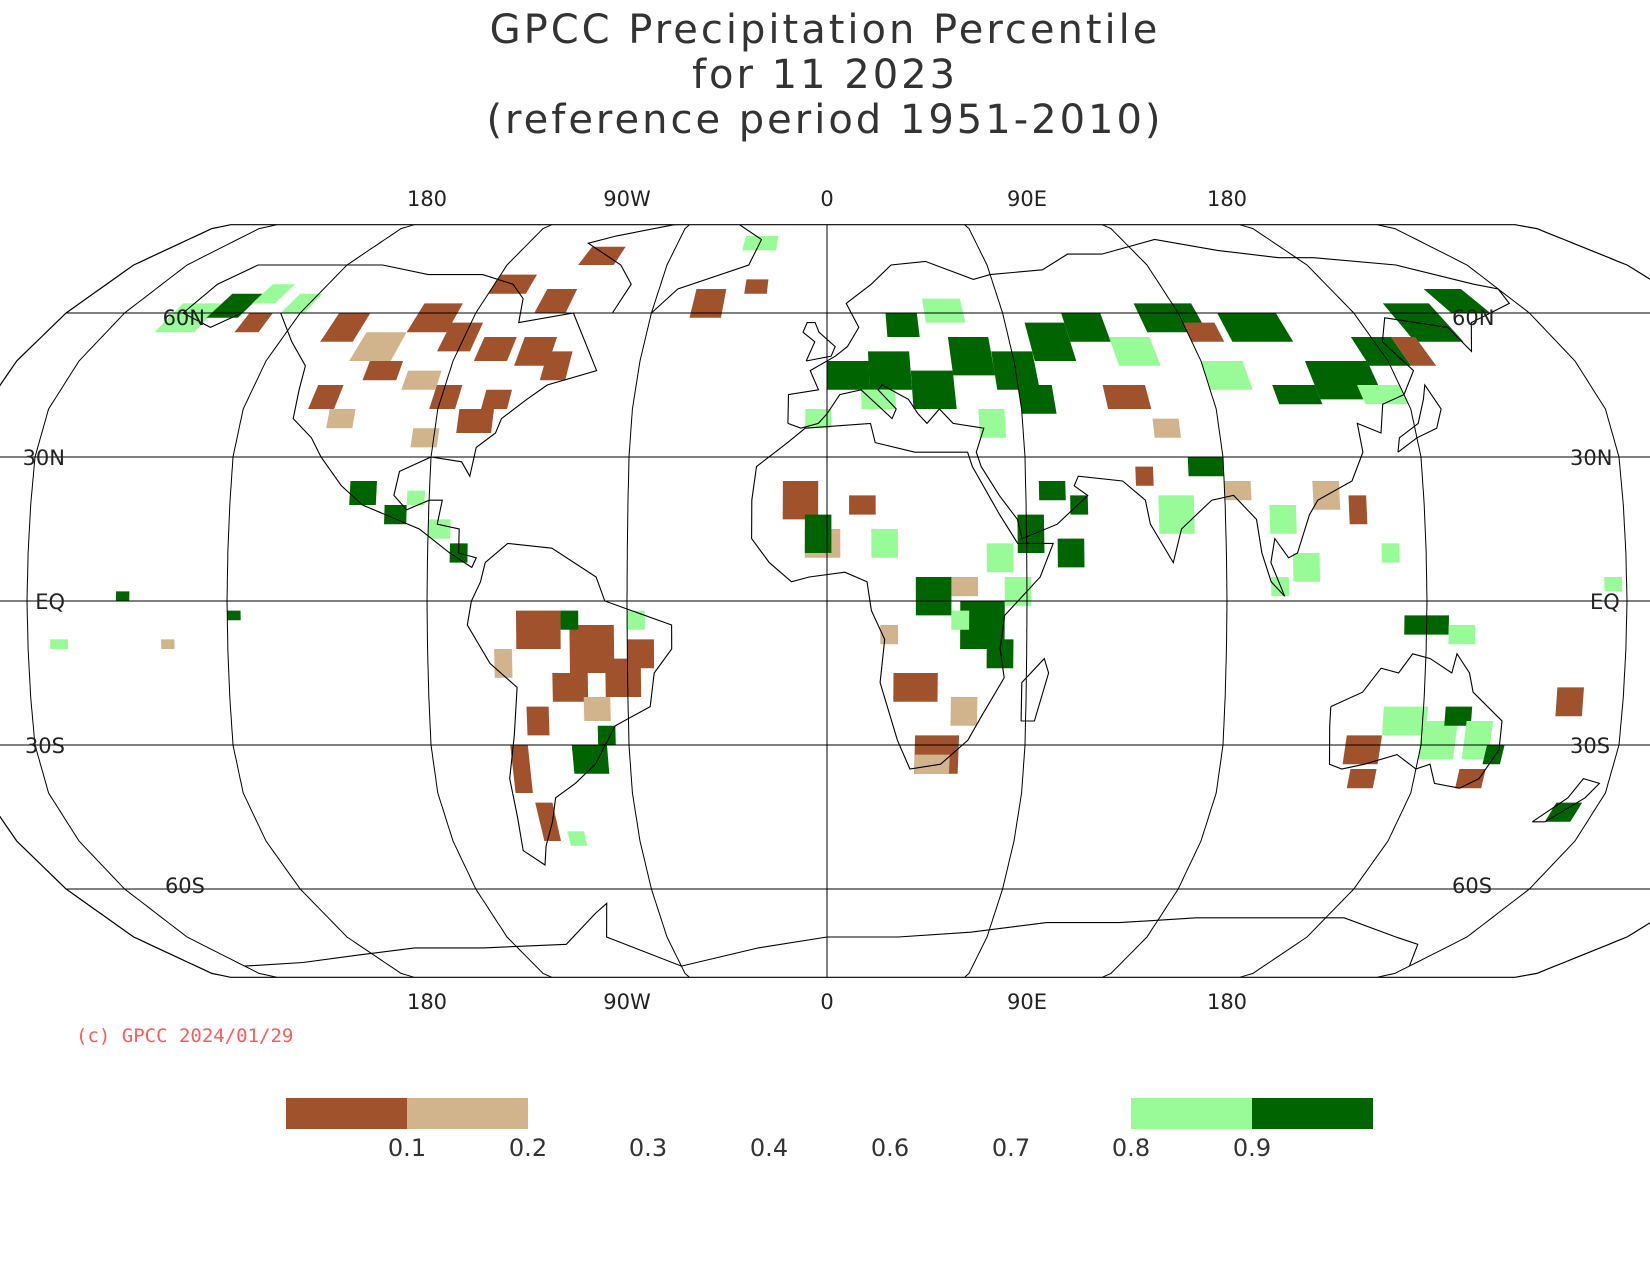 The image size is (1650, 1270). What do you see at coordinates (825, 30) in the screenshot?
I see `title-line-1: GPCC Precipitation Percentile` at bounding box center [825, 30].